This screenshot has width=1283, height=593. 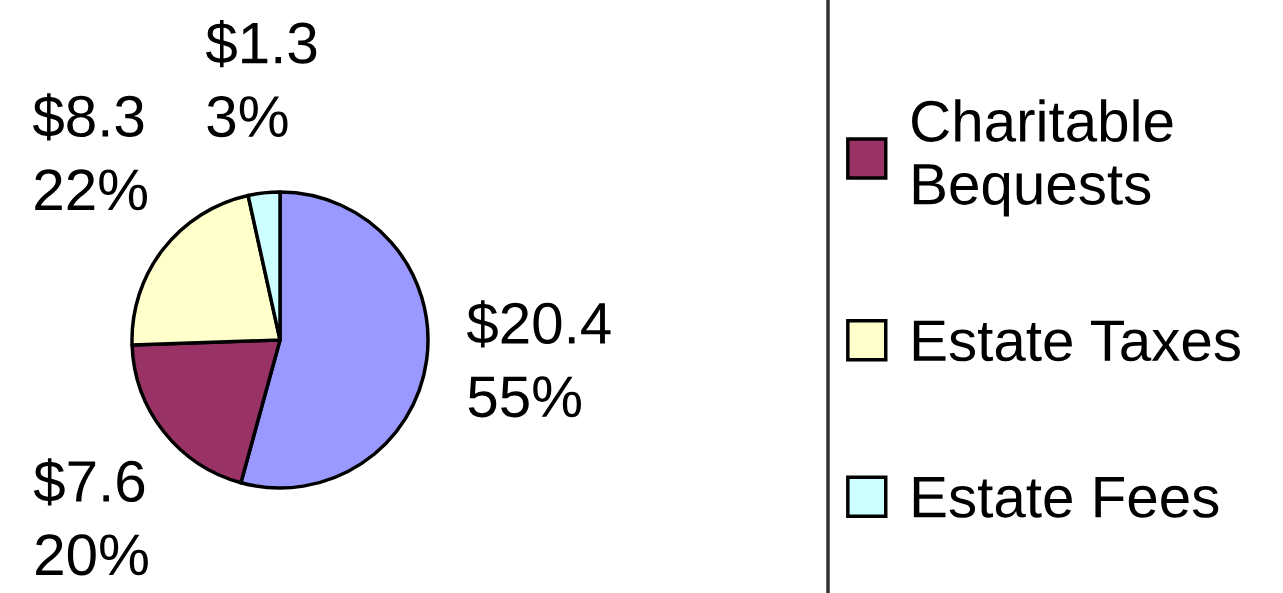 What do you see at coordinates (1076, 341) in the screenshot?
I see `legend-label: Estate Taxes` at bounding box center [1076, 341].